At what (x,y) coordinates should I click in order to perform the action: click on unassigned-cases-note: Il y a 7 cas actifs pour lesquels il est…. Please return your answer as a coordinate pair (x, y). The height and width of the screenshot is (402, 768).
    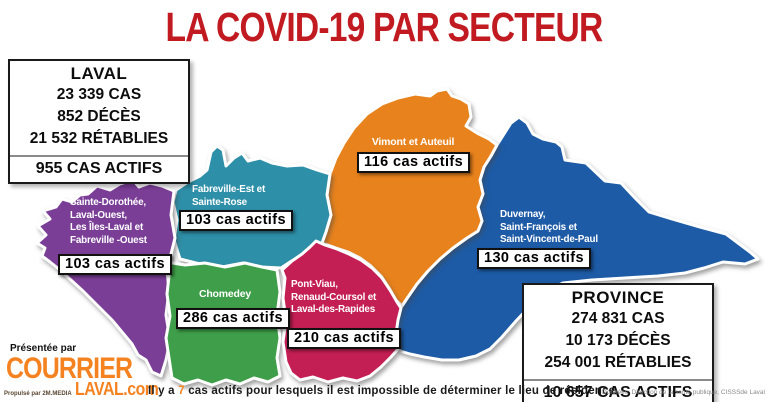
    Looking at the image, I should click on (381, 391).